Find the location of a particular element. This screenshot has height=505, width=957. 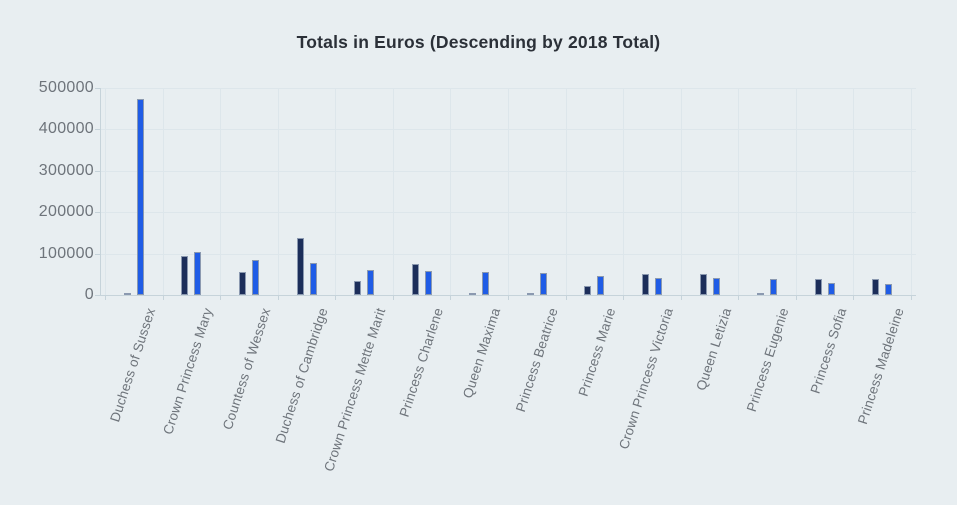

x-tick-label: Princess Madeleine is located at coordinates (880, 366).